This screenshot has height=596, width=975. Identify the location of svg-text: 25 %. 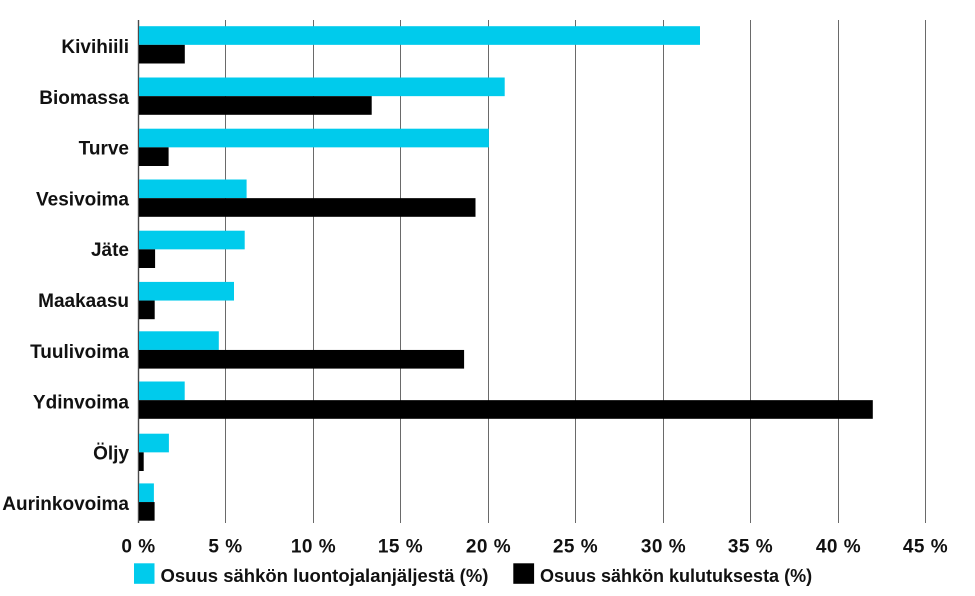
(575, 547).